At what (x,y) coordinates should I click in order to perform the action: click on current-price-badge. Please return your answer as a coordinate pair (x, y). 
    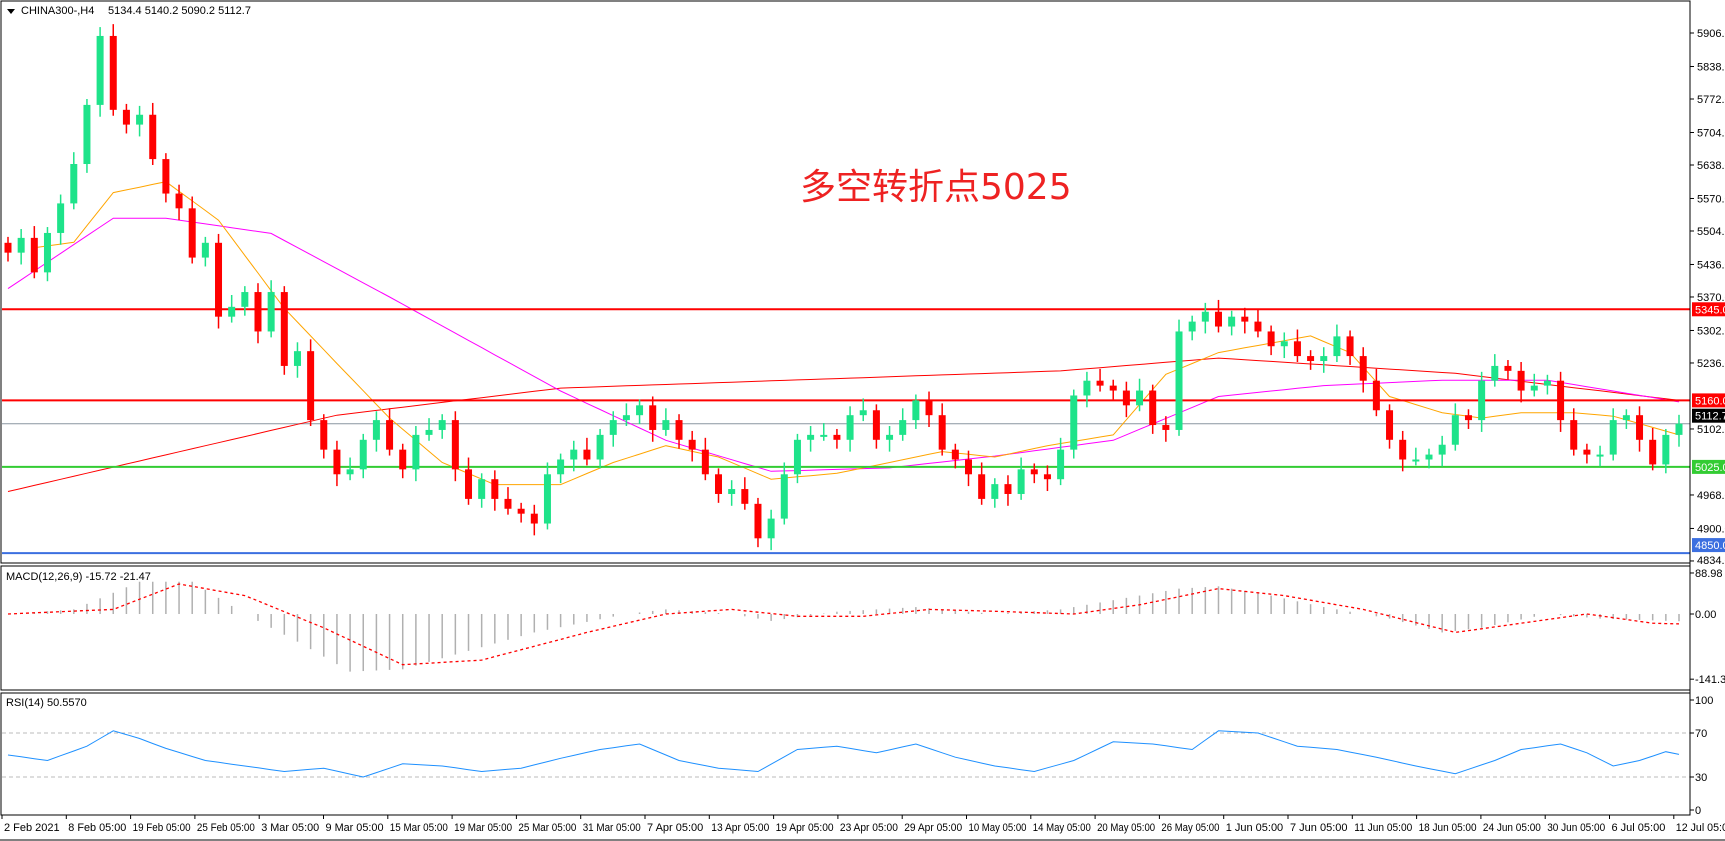
    Looking at the image, I should click on (1708, 415).